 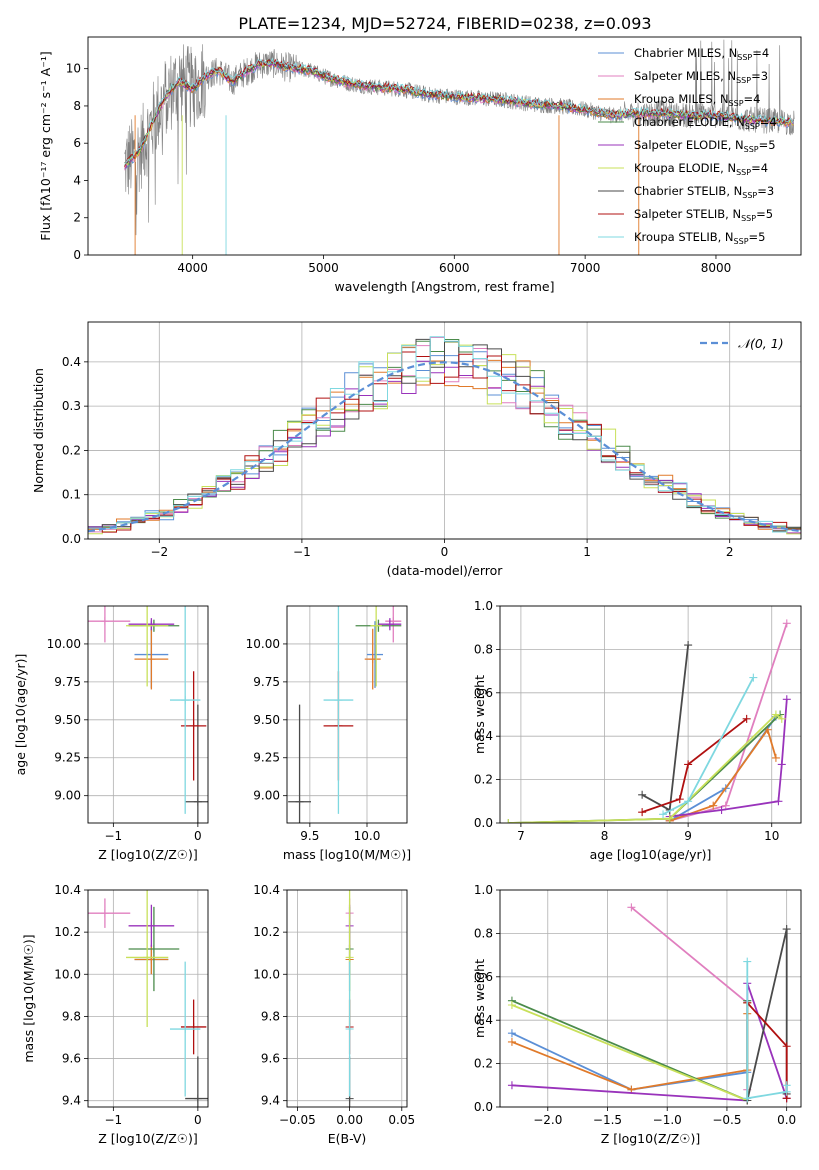 I want to click on age_vs_mass-point-ks, so click(x=338, y=700).